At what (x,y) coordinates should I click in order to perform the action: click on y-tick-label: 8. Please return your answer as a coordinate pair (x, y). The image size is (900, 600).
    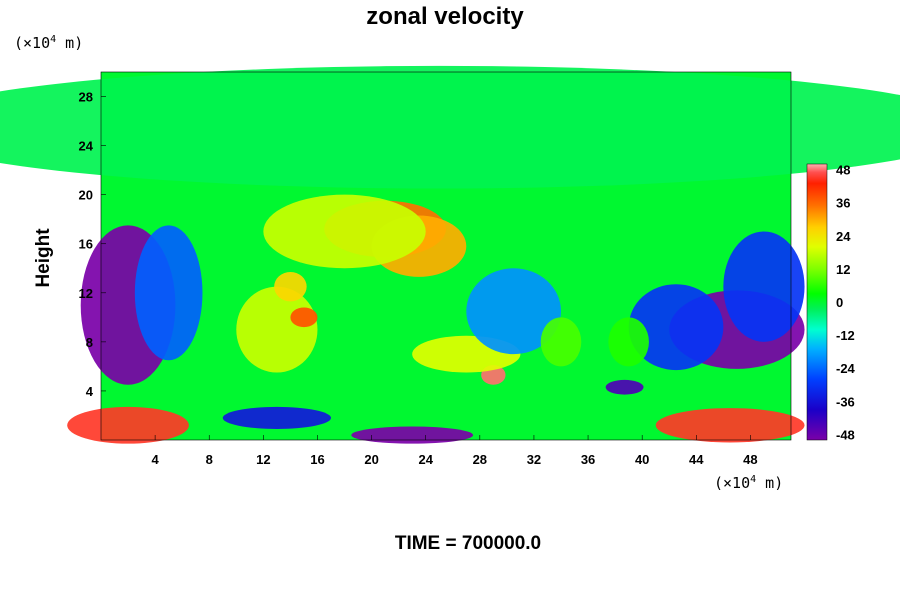
    Looking at the image, I should click on (89, 342).